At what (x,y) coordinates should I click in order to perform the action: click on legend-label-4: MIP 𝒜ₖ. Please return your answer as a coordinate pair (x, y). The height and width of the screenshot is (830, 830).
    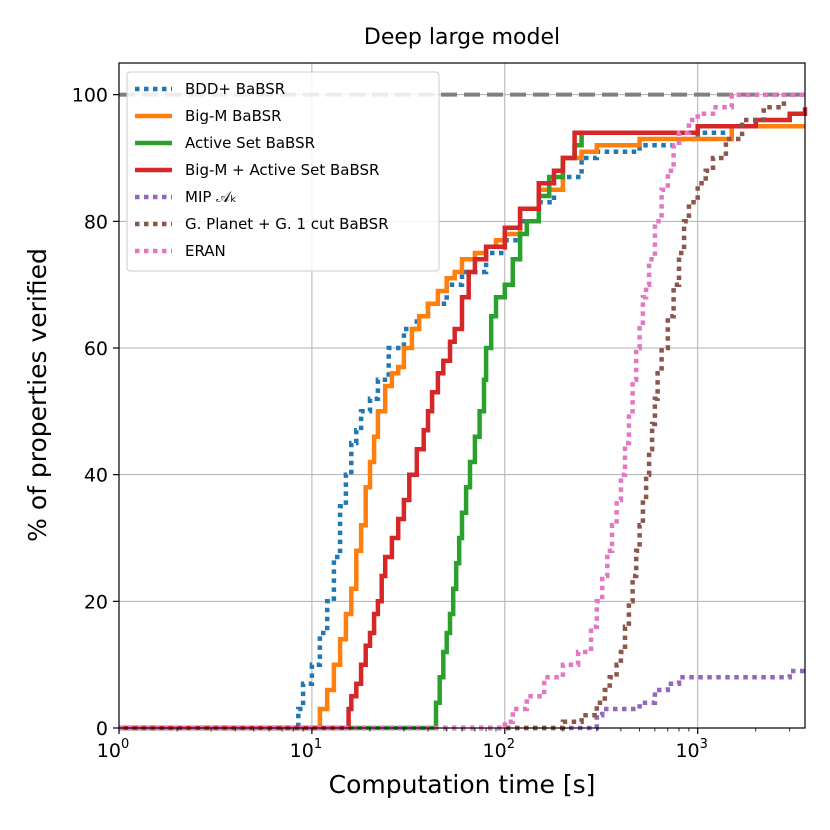
    Looking at the image, I should click on (211, 197).